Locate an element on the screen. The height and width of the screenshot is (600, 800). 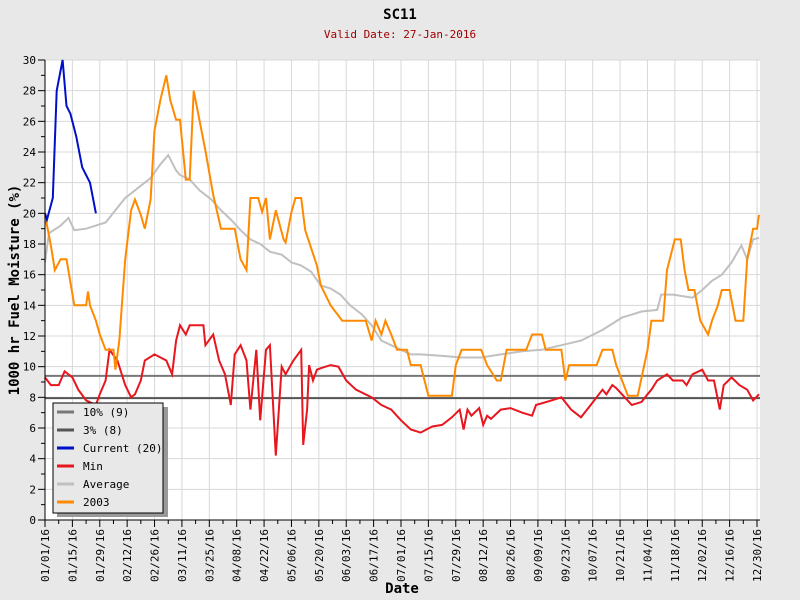
x-tick-label: 09/23/16 is located at coordinates (565, 555).